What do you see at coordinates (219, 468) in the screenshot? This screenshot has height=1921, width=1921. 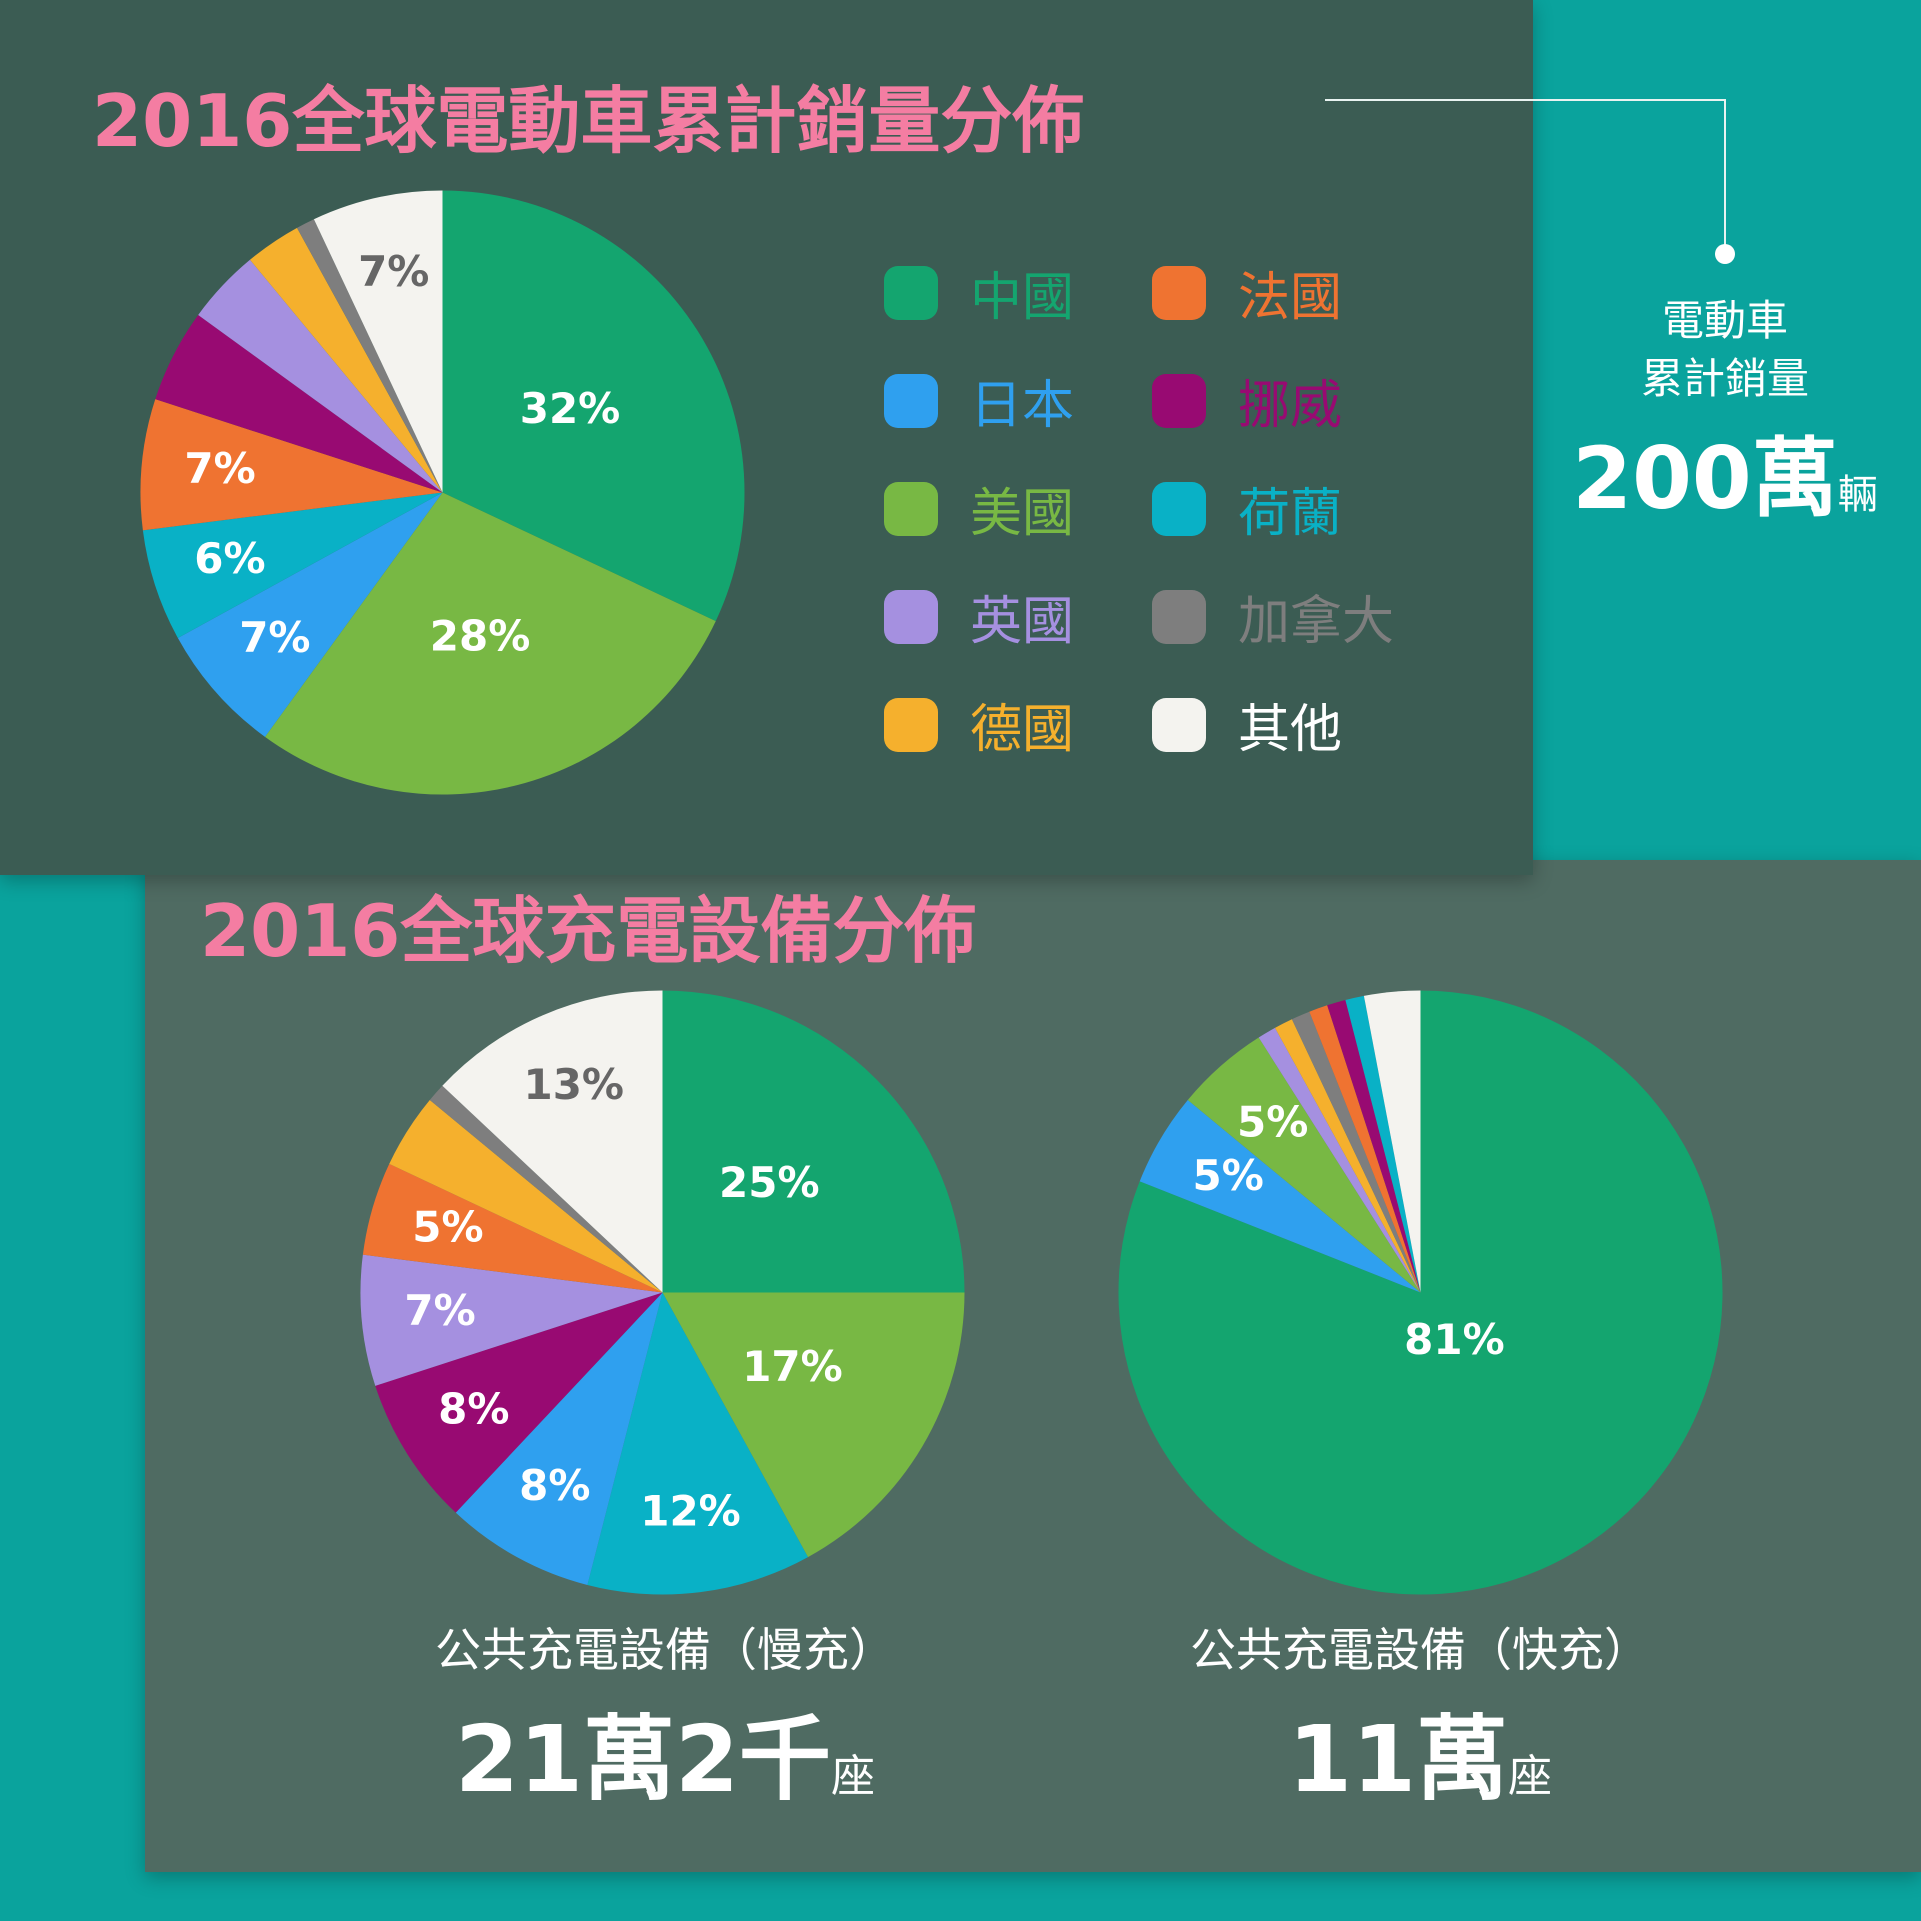 I see `data-label-4: 7%` at bounding box center [219, 468].